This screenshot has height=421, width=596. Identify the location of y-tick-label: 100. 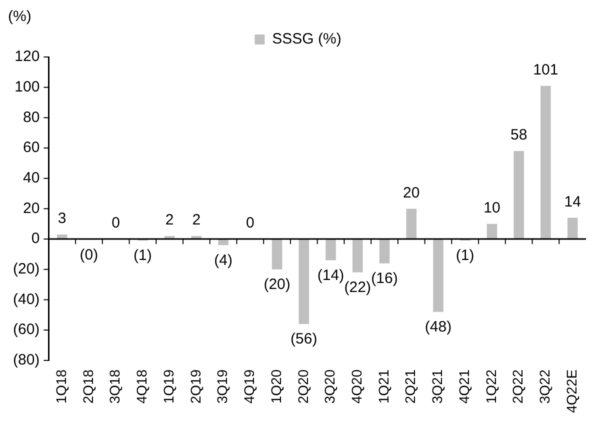
(27, 87).